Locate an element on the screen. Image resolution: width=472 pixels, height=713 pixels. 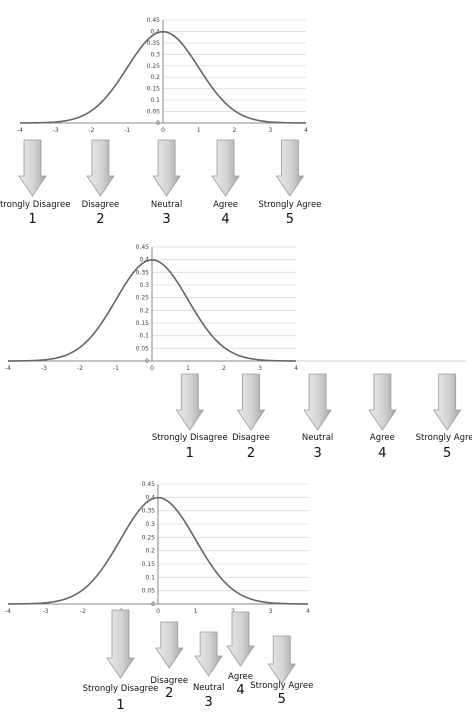
x-tick-label: -3 is located at coordinates (46, 611).